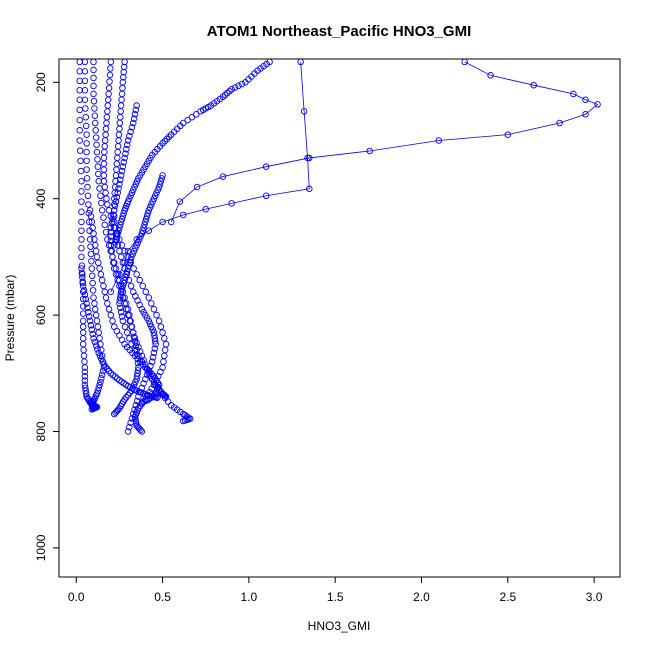 The height and width of the screenshot is (650, 650). What do you see at coordinates (10, 318) in the screenshot?
I see `y-axis-label: Pressure (mbar)` at bounding box center [10, 318].